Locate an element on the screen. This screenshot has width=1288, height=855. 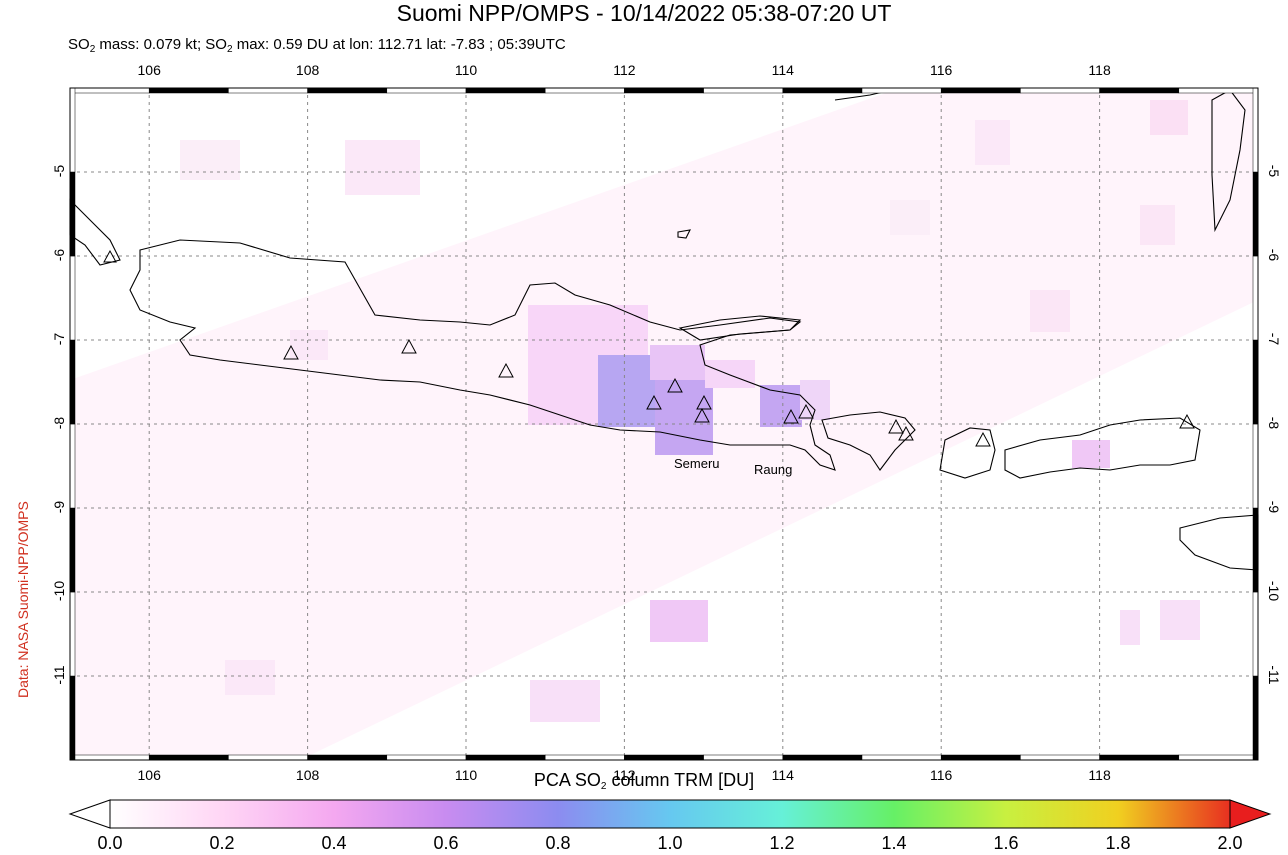
subtitle-mid: mass: 0.079 kt; SO is located at coordinates (161, 44).